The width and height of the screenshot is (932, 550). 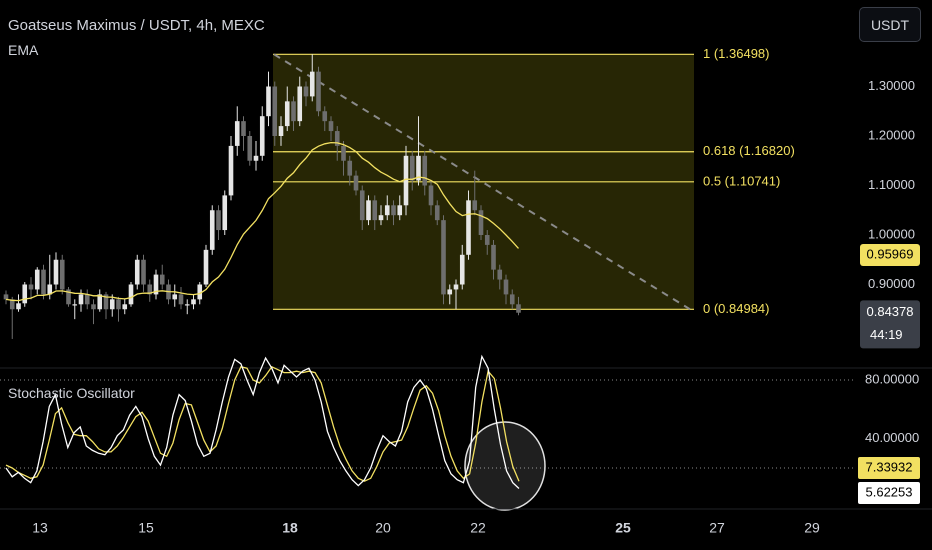 I want to click on stoch-k-badge, so click(x=889, y=493).